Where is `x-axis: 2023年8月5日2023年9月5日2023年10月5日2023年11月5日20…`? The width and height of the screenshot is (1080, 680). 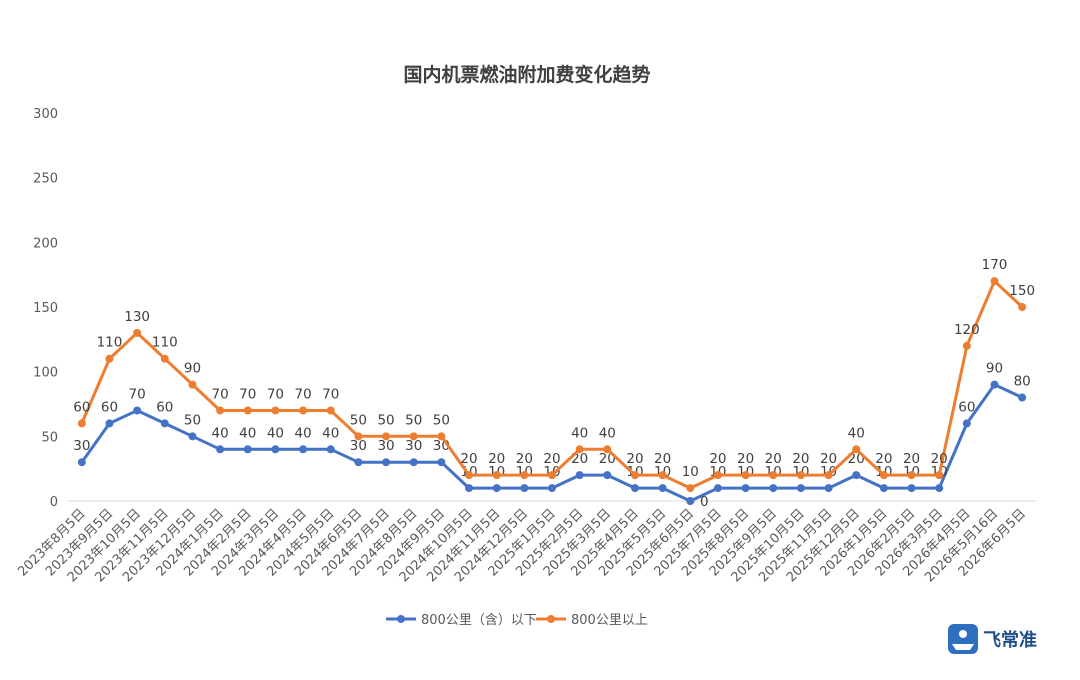 x-axis: 2023年8月5日2023年9月5日2023年10月5日2023年11月5日20… is located at coordinates (522, 545).